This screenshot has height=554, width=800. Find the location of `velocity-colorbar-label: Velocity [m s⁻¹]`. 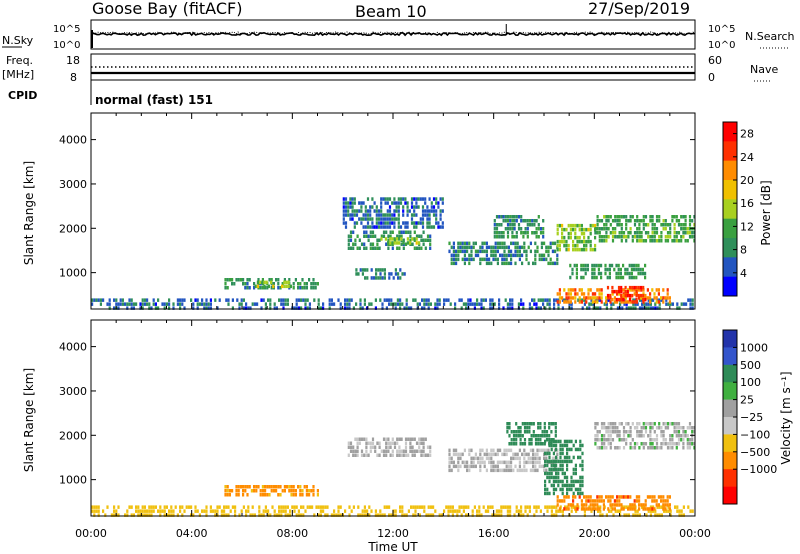

velocity-colorbar-label: Velocity [m s⁻¹] is located at coordinates (786, 417).